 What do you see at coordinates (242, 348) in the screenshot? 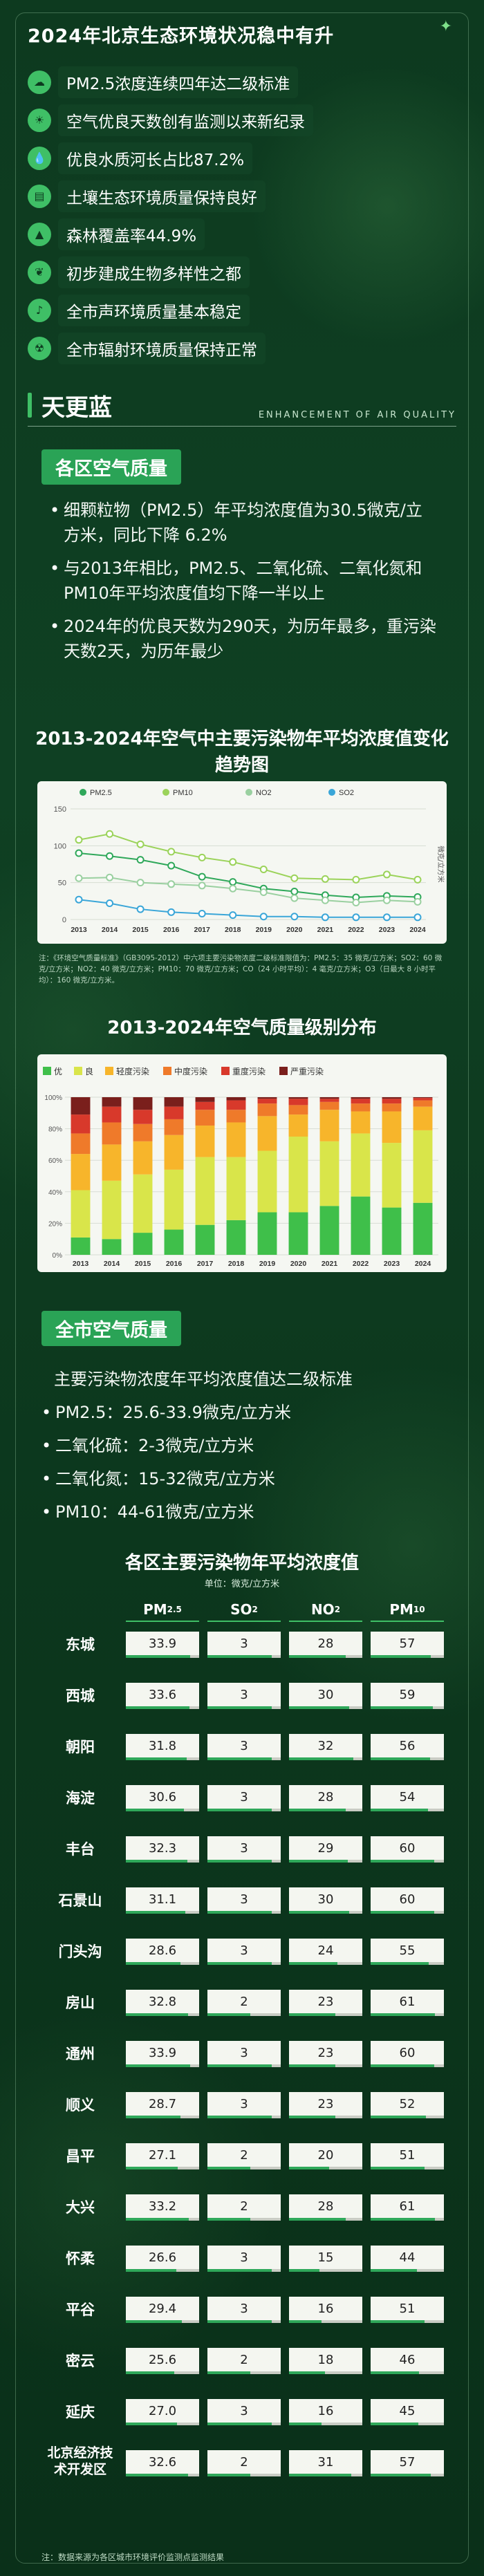
I see `highlight-item: ☢ 全市辐射环境质量保持正常` at bounding box center [242, 348].